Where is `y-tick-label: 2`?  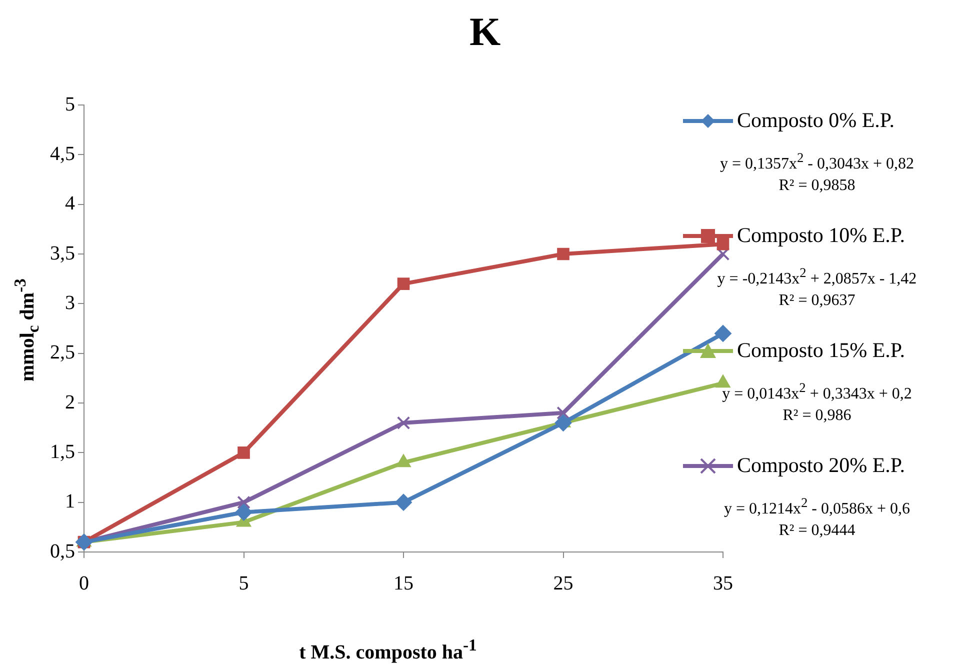 y-tick-label: 2 is located at coordinates (70, 402).